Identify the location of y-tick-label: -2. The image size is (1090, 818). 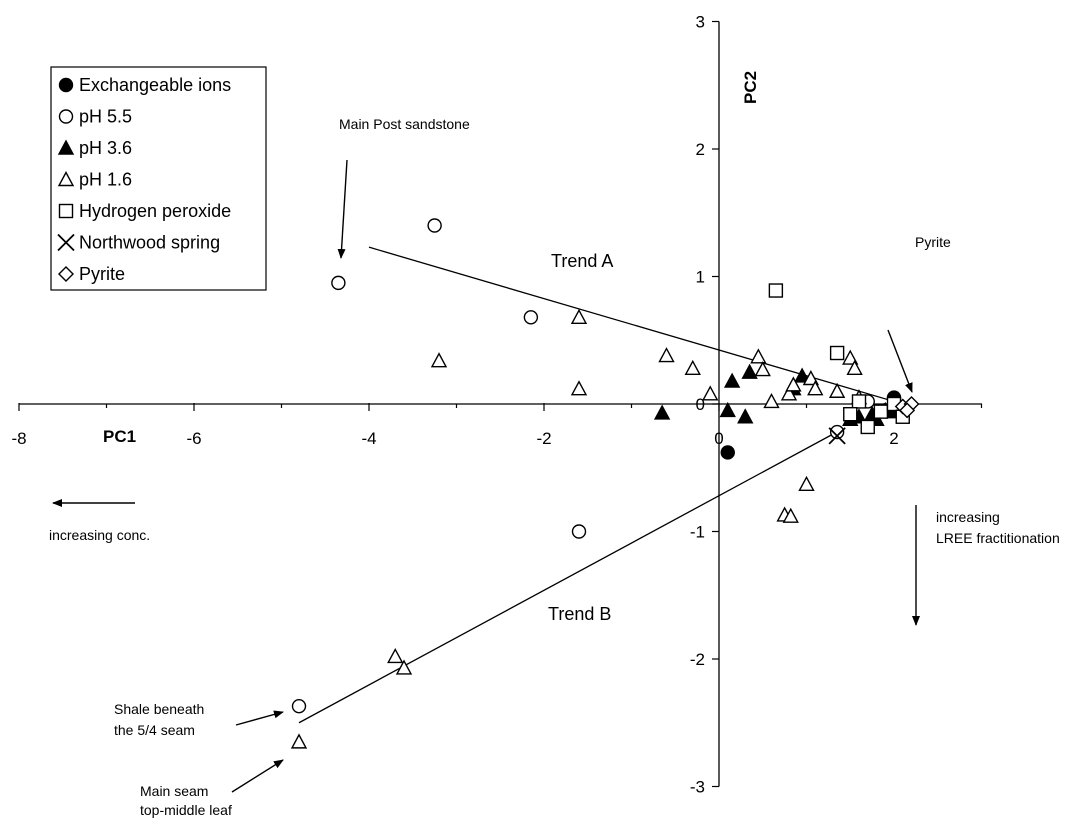
(697, 659).